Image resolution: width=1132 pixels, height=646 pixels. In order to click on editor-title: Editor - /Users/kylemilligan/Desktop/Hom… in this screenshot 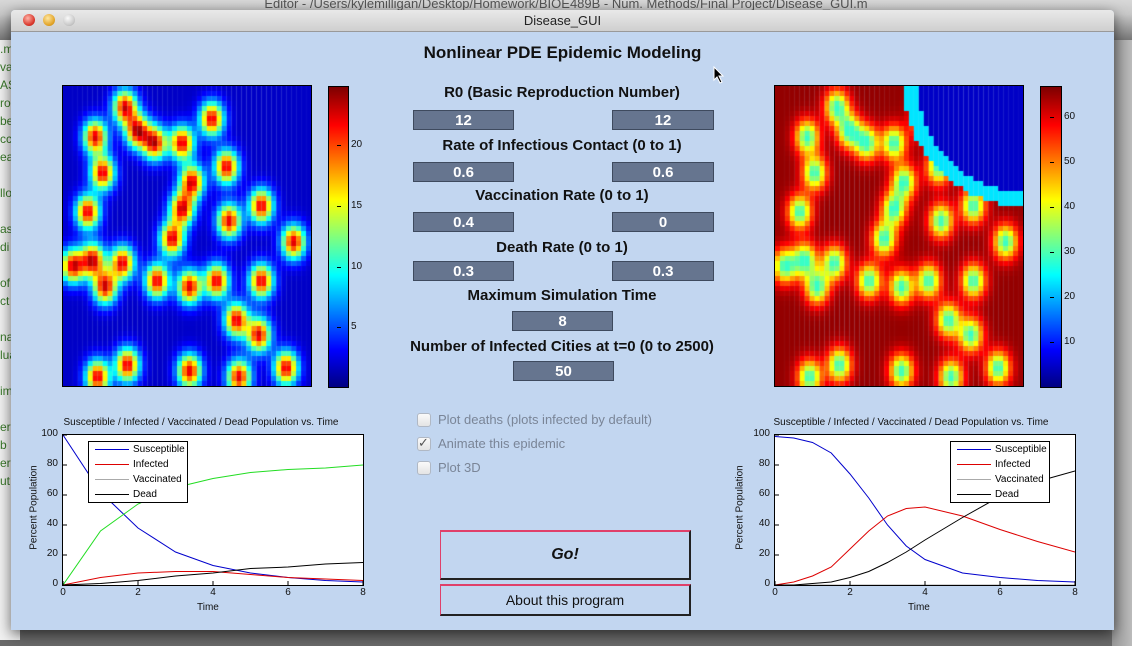, I will do `click(566, 5)`.